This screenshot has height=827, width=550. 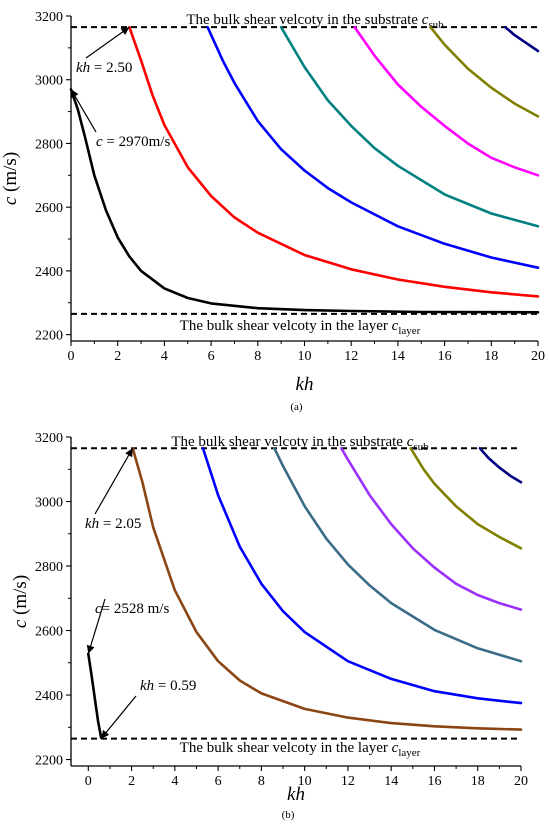 I want to click on annotation-text-2: c = 2970m/s, so click(x=133, y=142).